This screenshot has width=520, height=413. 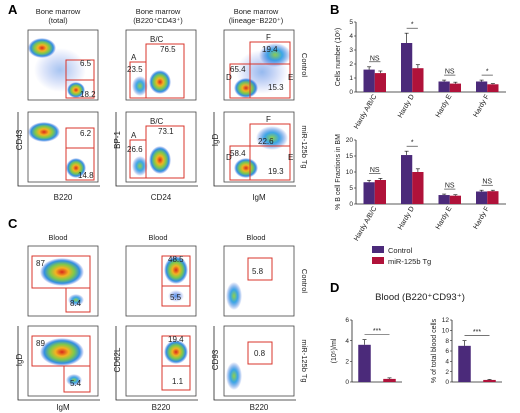 What do you see at coordinates (161, 147) in the screenshot?
I see `facs-plot: B/C 73.1 A 26.6` at bounding box center [161, 147].